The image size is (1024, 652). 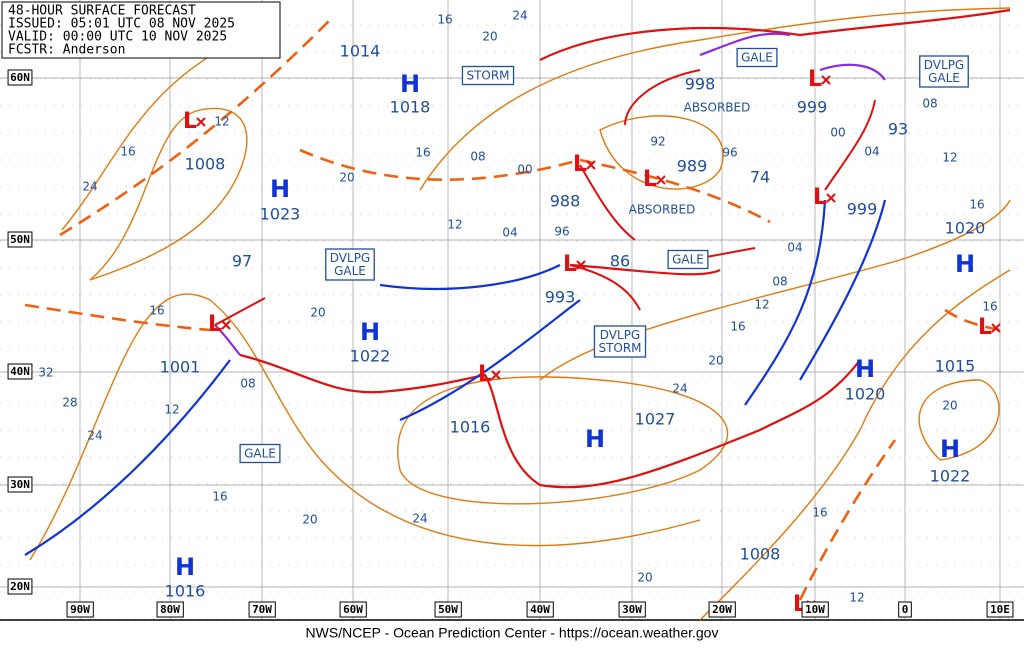 What do you see at coordinates (929, 104) in the screenshot?
I see `isobar-label: 08` at bounding box center [929, 104].